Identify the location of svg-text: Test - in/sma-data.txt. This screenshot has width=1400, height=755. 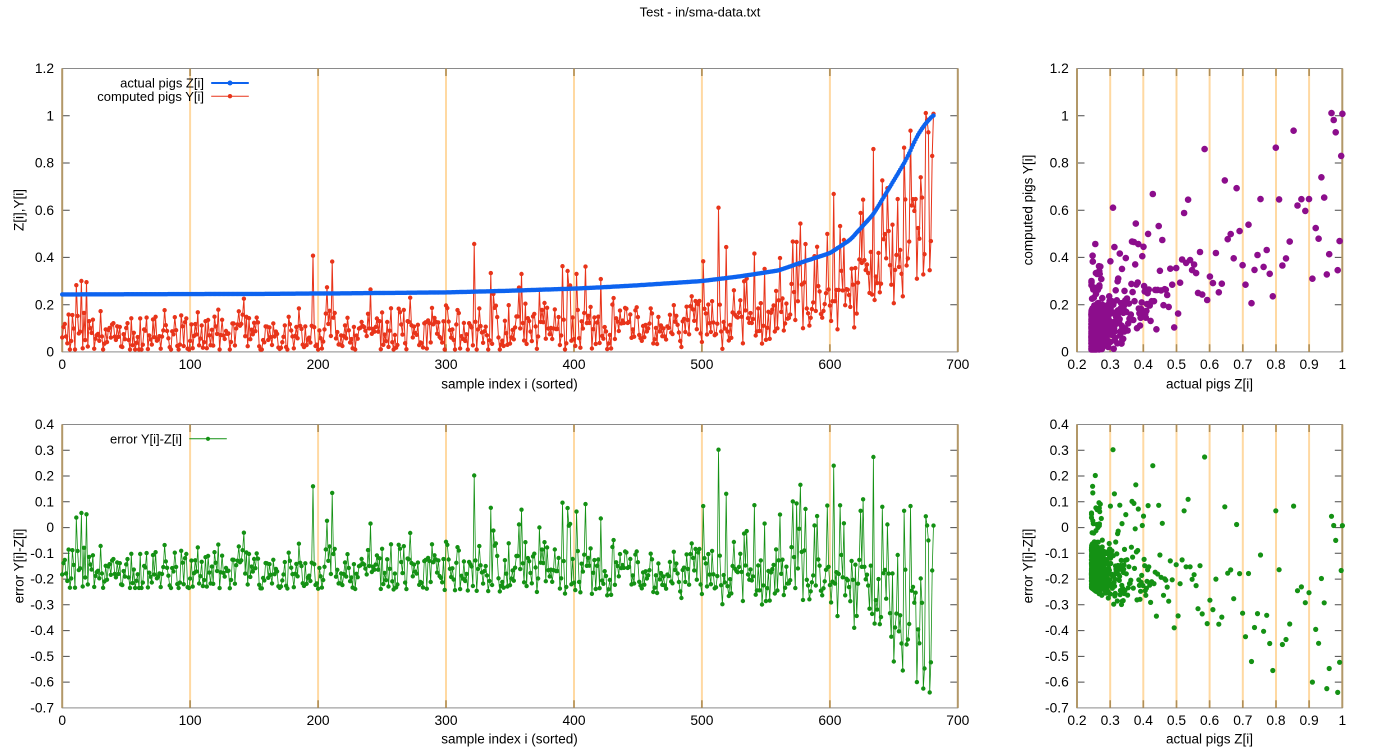
(700, 11).